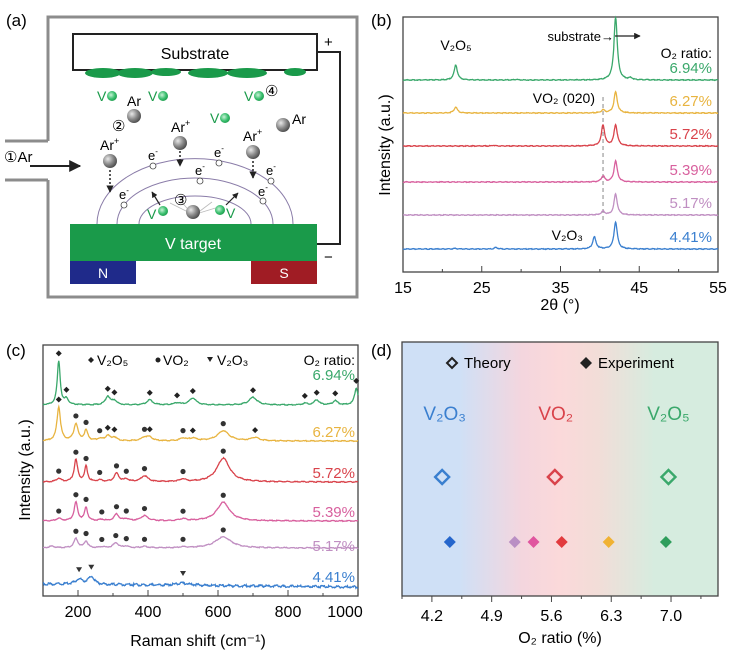 This screenshot has height=664, width=753. I want to click on svg-text: Ar+, so click(180, 126).